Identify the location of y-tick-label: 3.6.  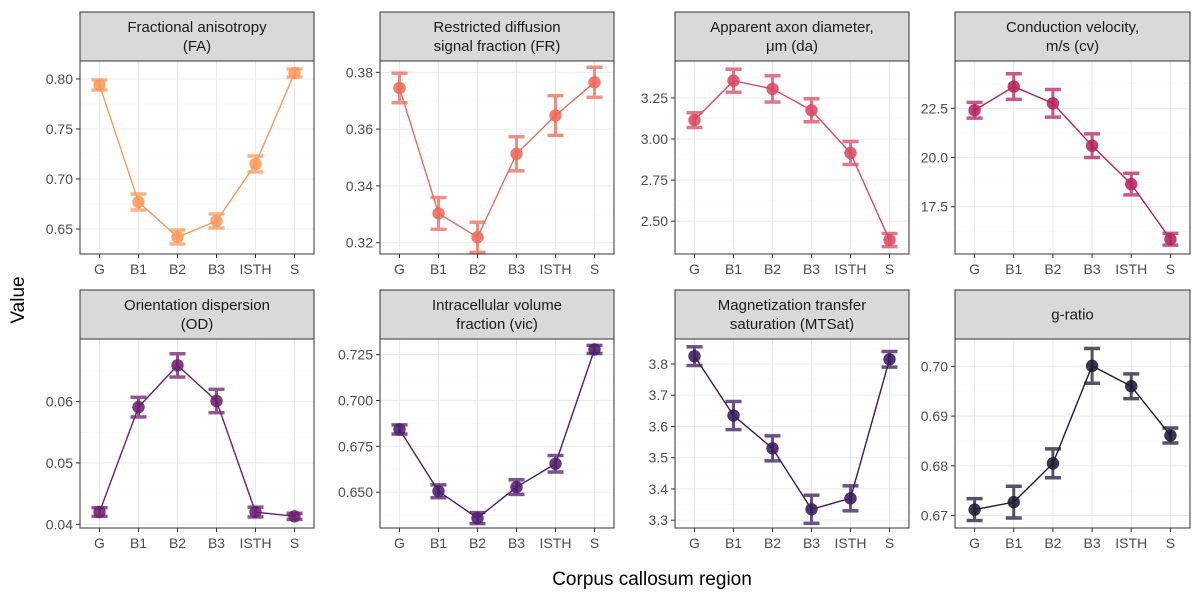
(659, 426).